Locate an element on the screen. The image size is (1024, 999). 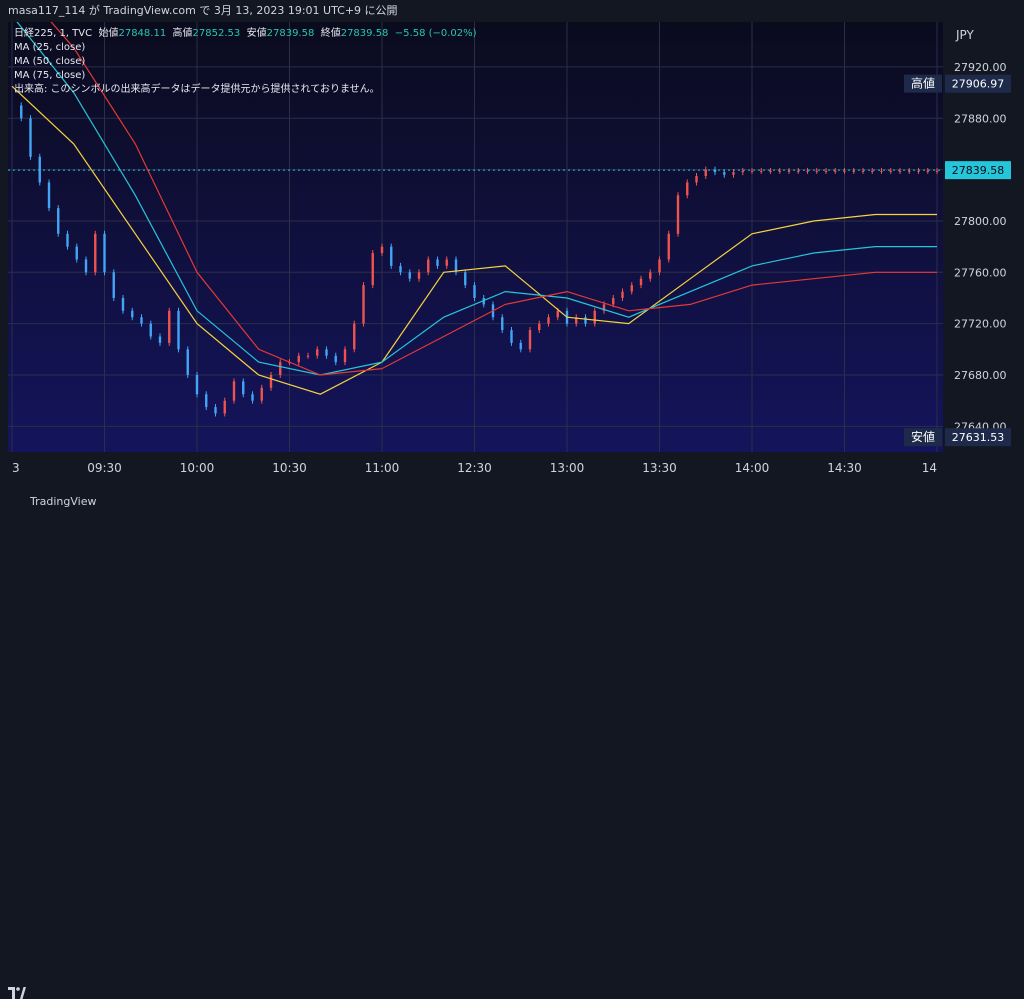
high-marker-label: 高値 is located at coordinates (923, 83).